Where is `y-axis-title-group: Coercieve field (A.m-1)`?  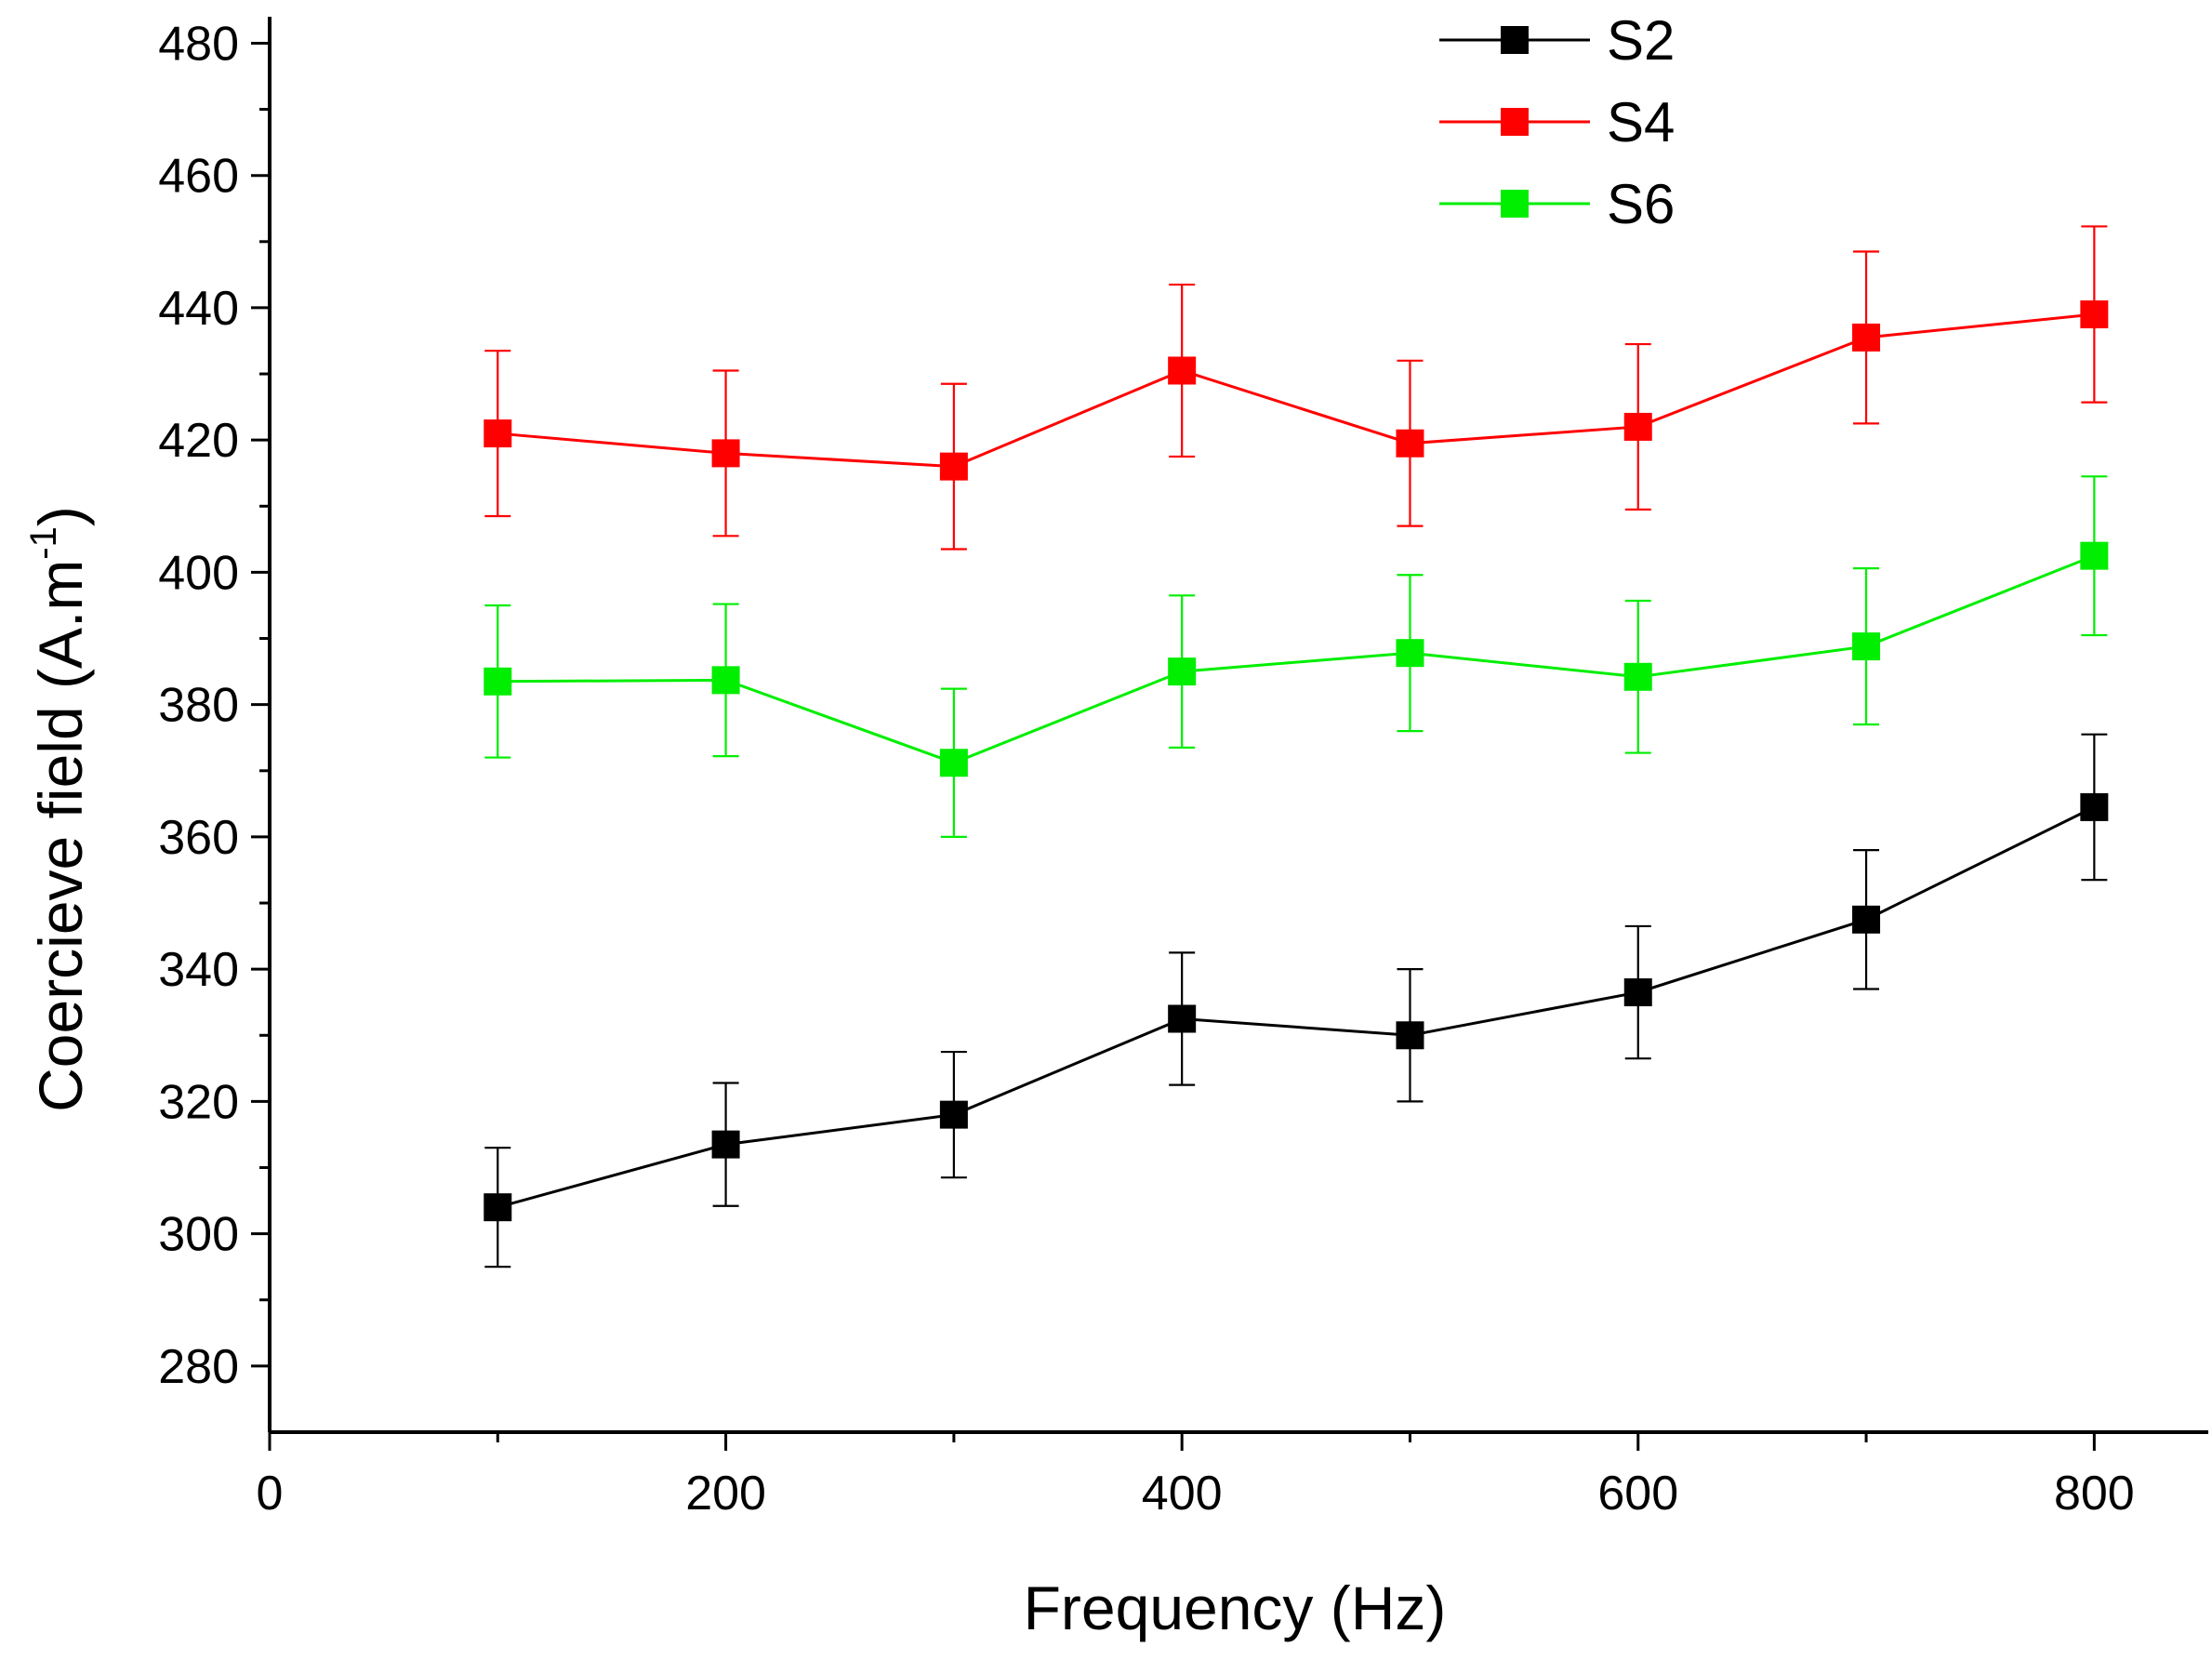
y-axis-title-group: Coercieve field (A.m-1) is located at coordinates (59, 809).